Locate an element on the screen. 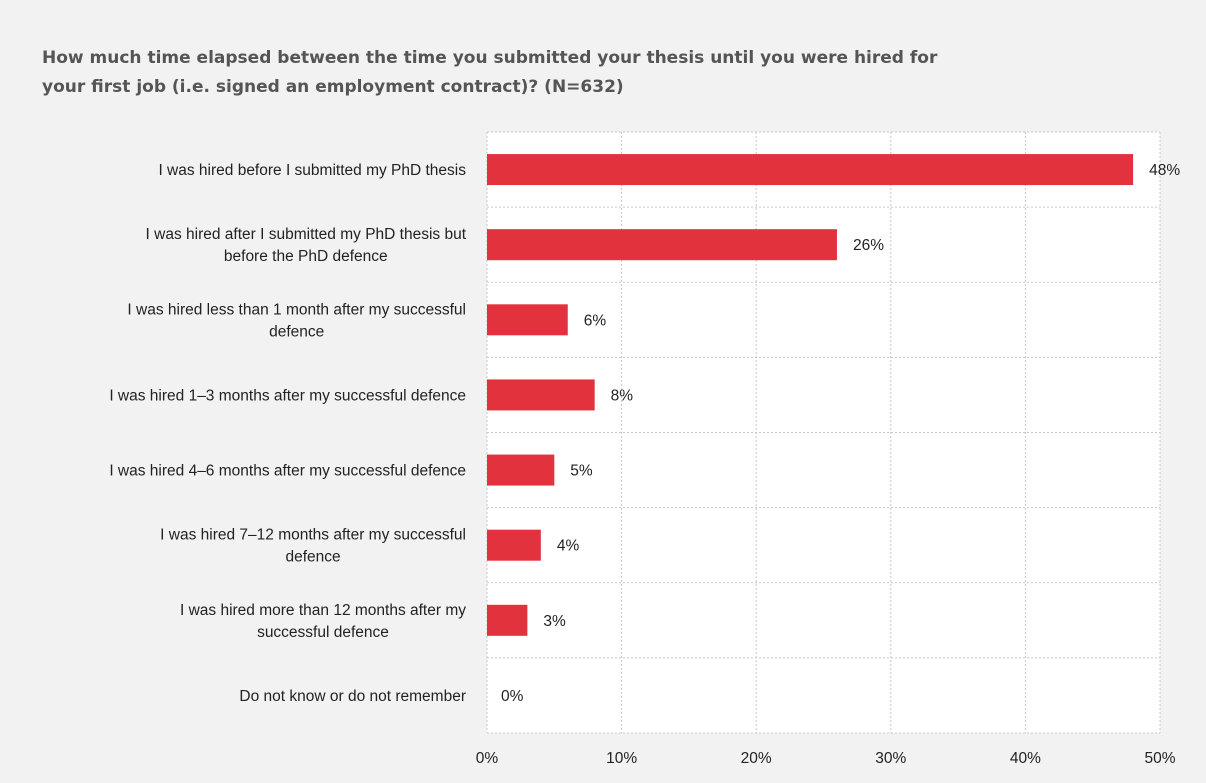 The height and width of the screenshot is (783, 1206). data-label: 3% is located at coordinates (554, 621).